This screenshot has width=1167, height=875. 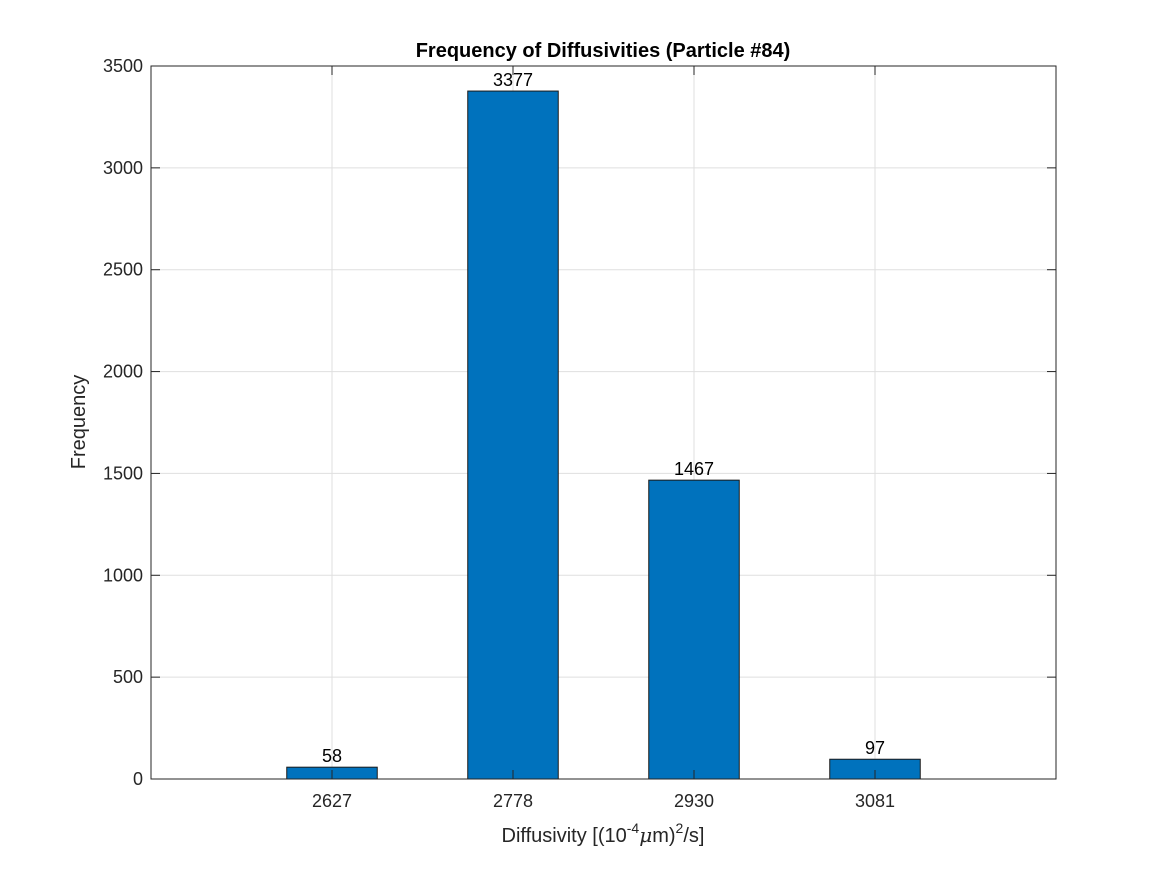 I want to click on bar-value-label: 97, so click(x=875, y=748).